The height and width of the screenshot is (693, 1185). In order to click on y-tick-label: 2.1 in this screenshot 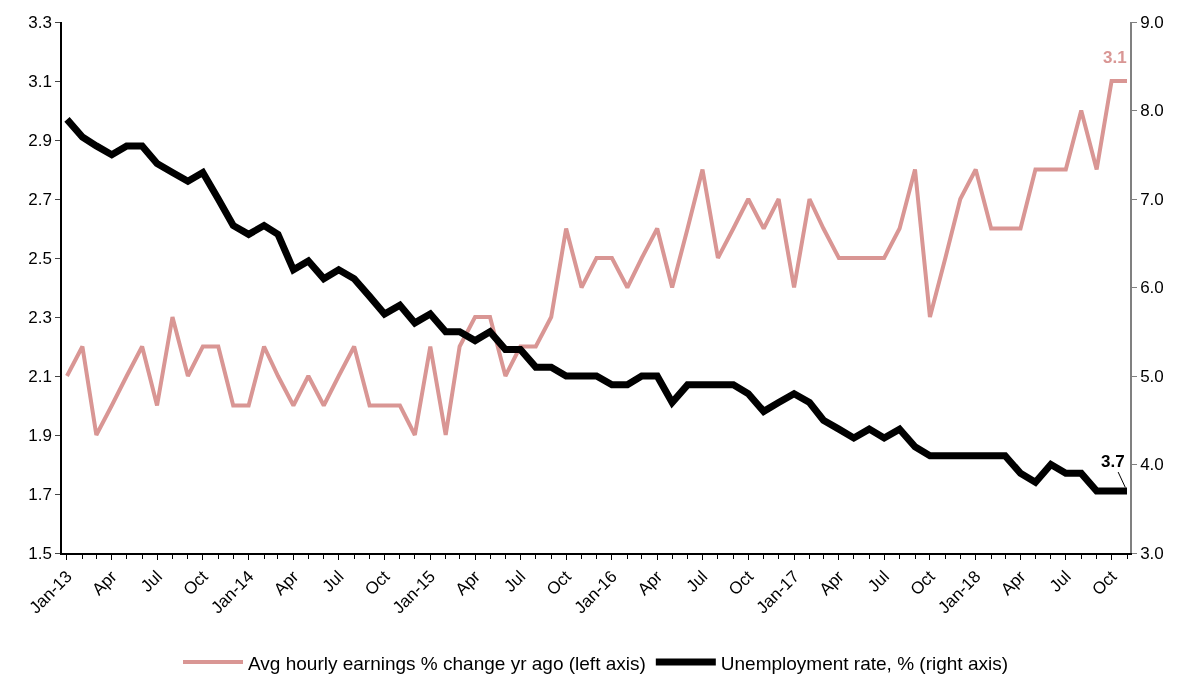, I will do `click(40, 376)`.